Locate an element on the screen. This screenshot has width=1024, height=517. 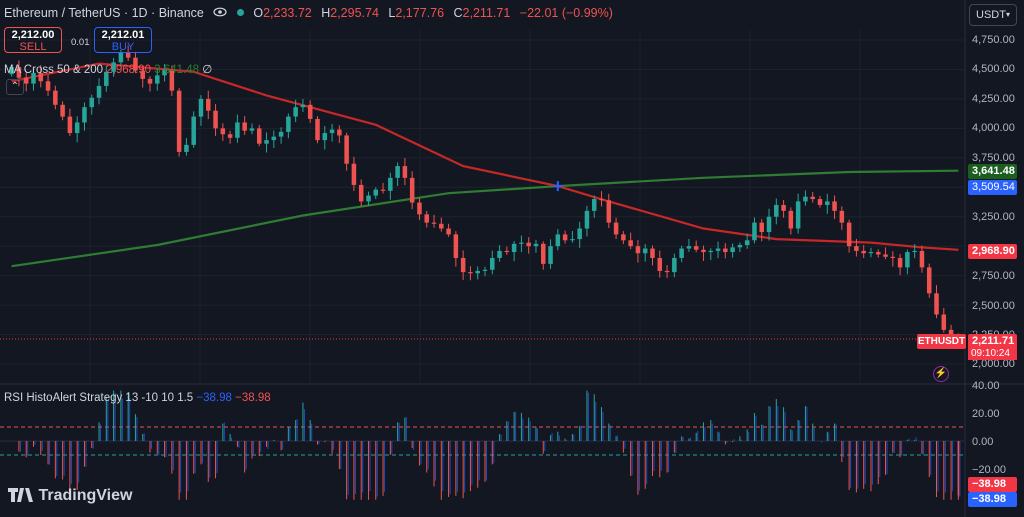
price-tick: 2,750.00 is located at coordinates (993, 276).